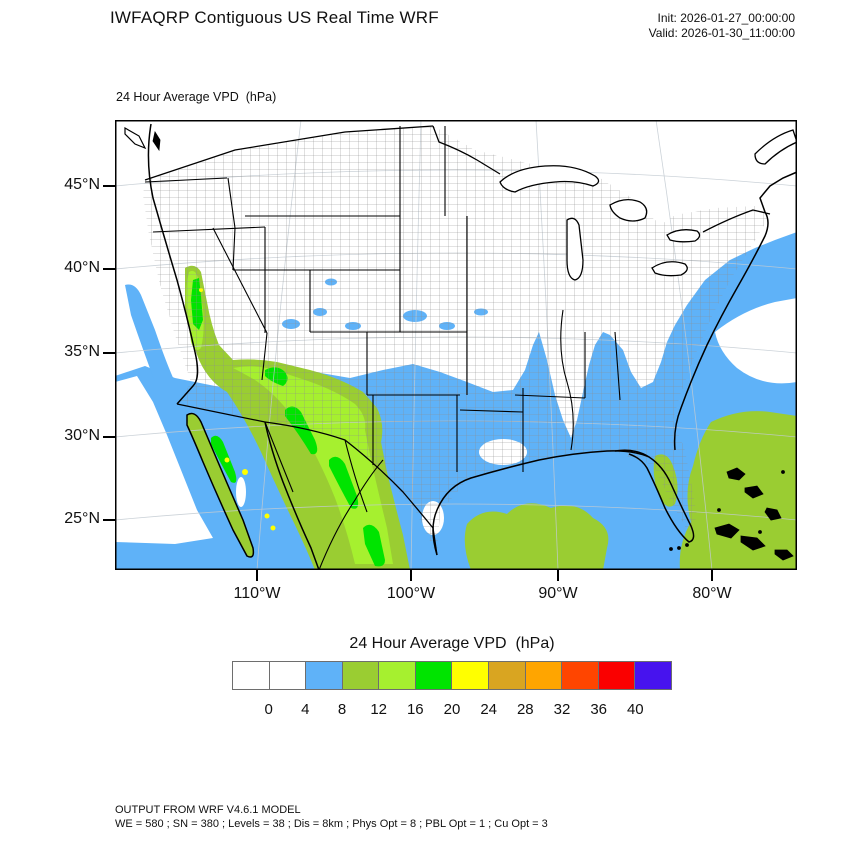 Image resolution: width=850 pixels, height=850 pixels. What do you see at coordinates (305, 709) in the screenshot?
I see `colorbar-tick: 4` at bounding box center [305, 709].